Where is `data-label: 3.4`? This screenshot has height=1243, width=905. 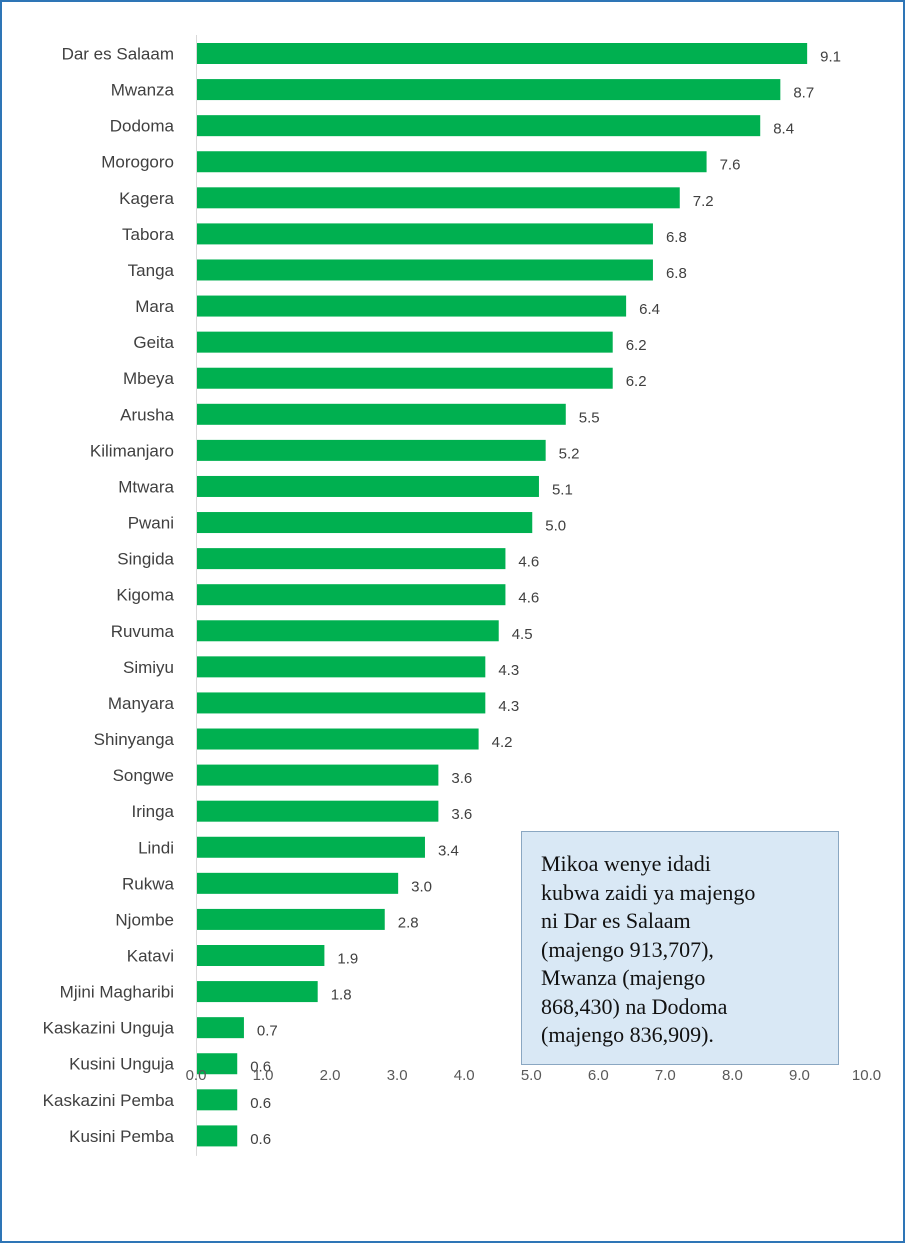
data-label: 3.4 is located at coordinates (448, 850).